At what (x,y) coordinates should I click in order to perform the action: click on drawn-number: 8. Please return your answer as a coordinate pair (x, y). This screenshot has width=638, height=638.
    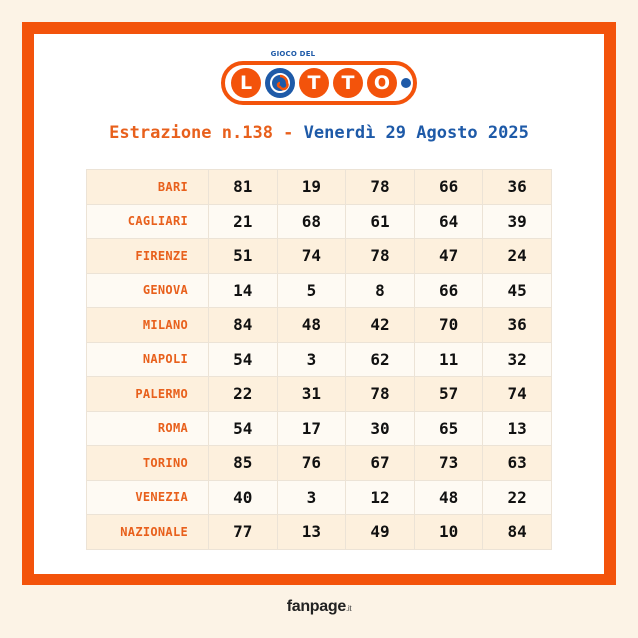
    Looking at the image, I should click on (380, 290).